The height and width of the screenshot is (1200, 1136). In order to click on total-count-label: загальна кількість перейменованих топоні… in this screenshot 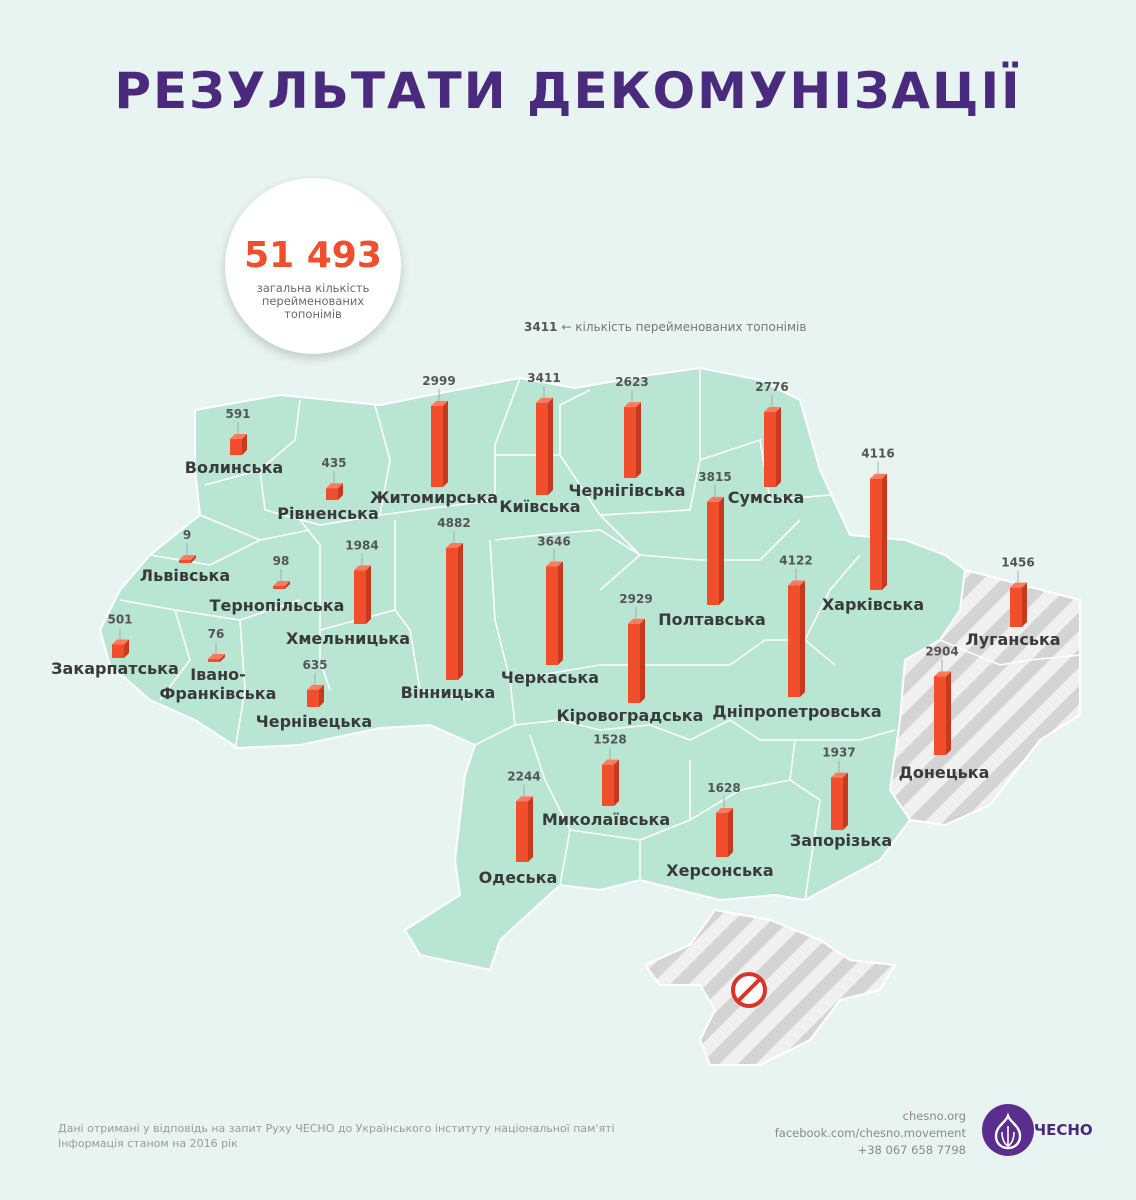, I will do `click(313, 301)`.